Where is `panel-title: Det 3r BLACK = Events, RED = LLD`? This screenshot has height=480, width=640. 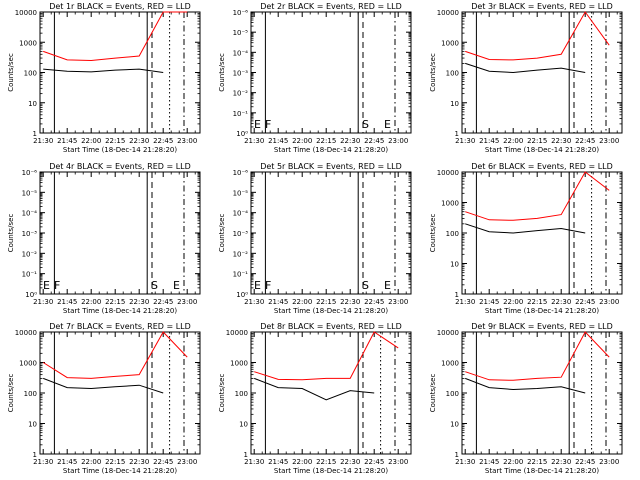
panel-title: Det 3r BLACK = Events, RED = LLD is located at coordinates (542, 6).